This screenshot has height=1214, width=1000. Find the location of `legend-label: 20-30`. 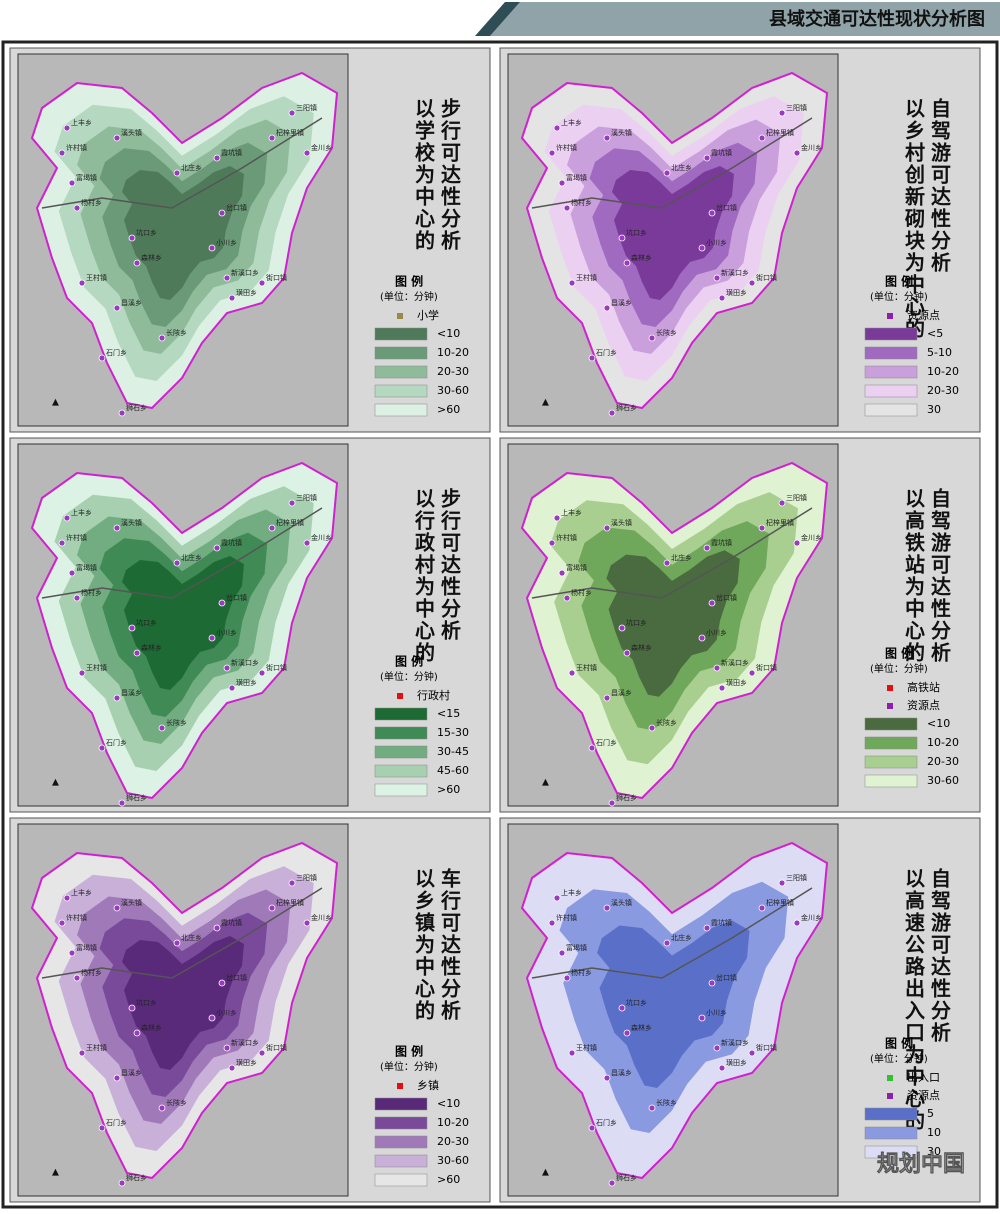

legend-label: 20-30 is located at coordinates (453, 371).